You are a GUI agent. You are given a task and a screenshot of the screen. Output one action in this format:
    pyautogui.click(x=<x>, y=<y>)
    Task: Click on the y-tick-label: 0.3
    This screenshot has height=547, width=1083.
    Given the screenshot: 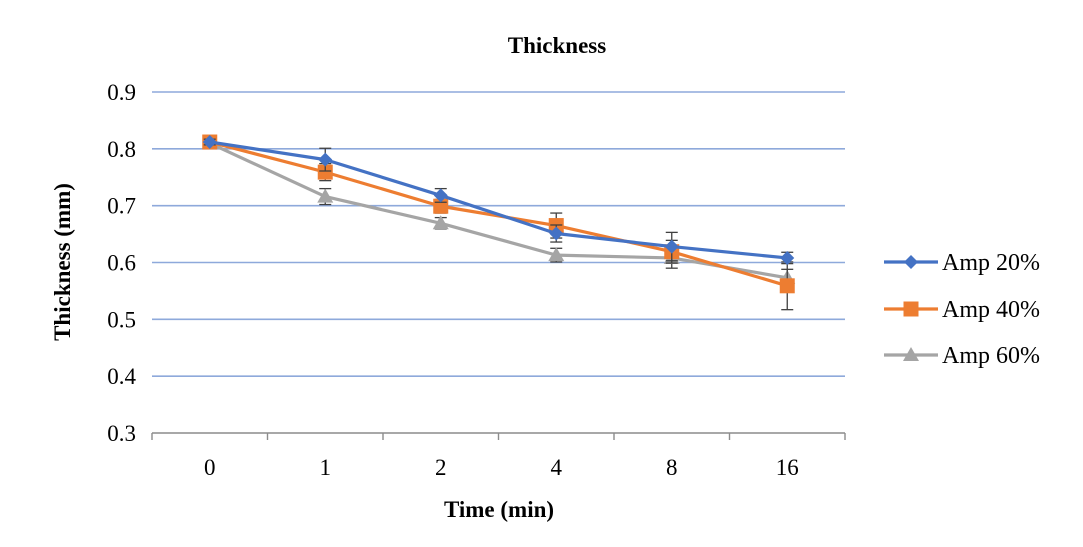 What is the action you would take?
    pyautogui.click(x=121, y=433)
    